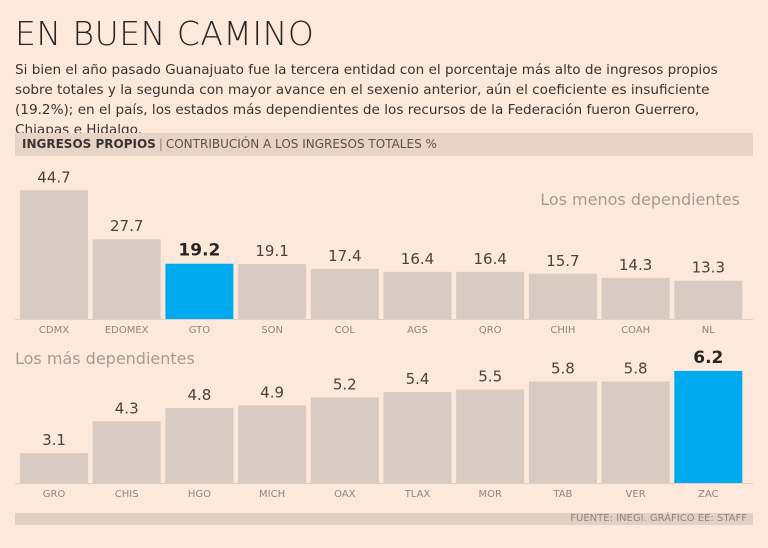 This screenshot has width=768, height=548. What do you see at coordinates (54, 254) in the screenshot?
I see `bar-cdmx` at bounding box center [54, 254].